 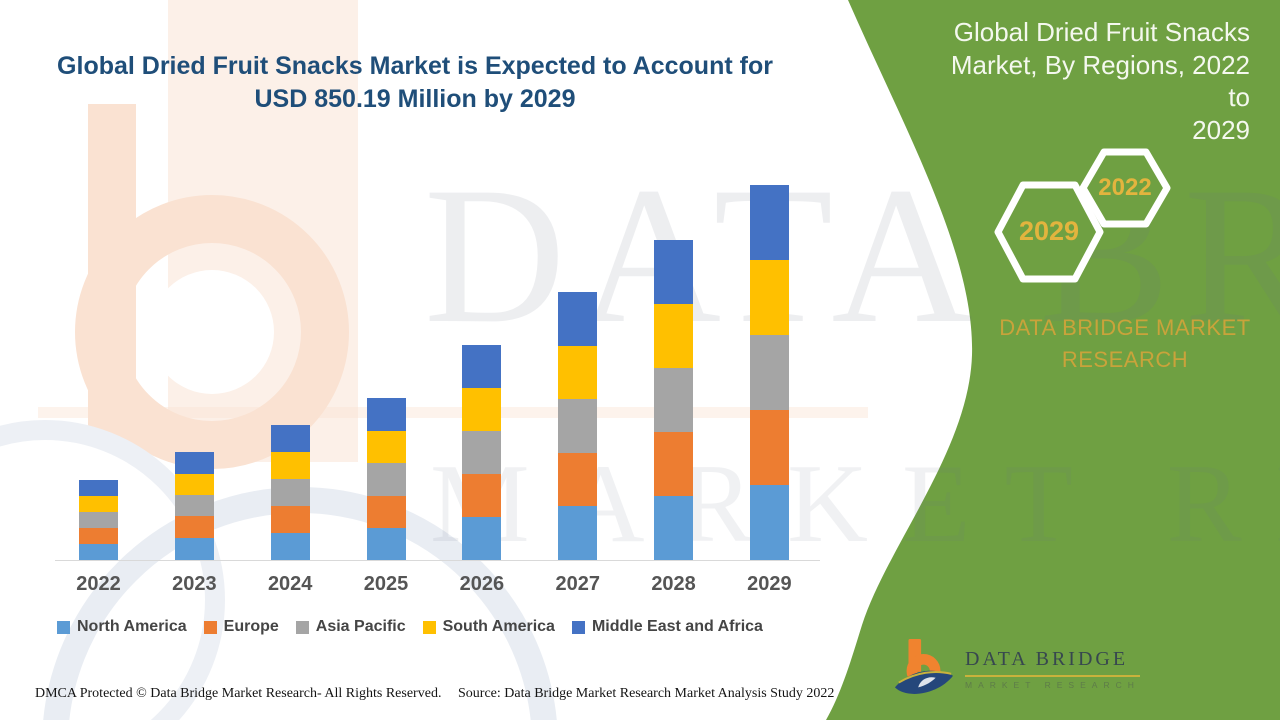 I want to click on bar-segment-2025-south-america, so click(x=386, y=447).